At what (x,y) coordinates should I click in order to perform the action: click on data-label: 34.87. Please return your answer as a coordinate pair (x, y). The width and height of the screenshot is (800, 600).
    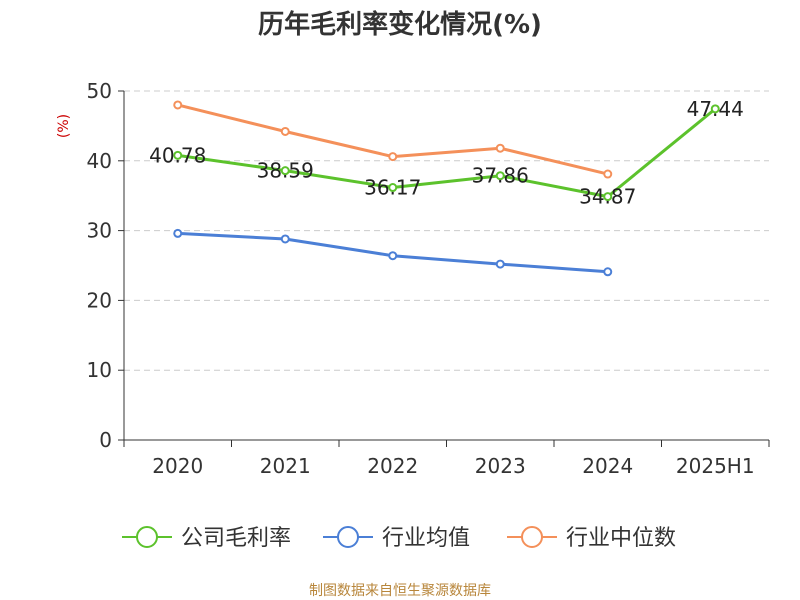
    Looking at the image, I should click on (607, 197).